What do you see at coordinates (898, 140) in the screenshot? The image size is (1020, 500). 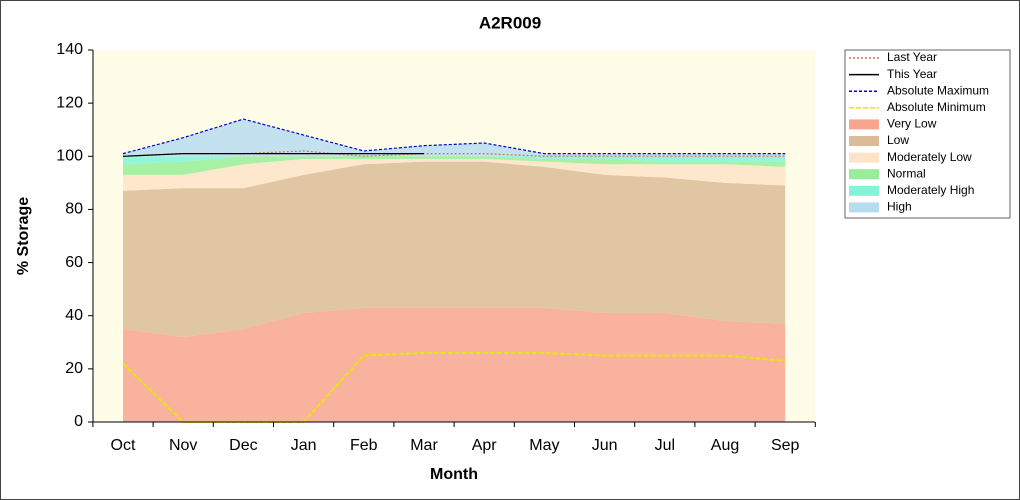 I see `legend-label: Low` at bounding box center [898, 140].